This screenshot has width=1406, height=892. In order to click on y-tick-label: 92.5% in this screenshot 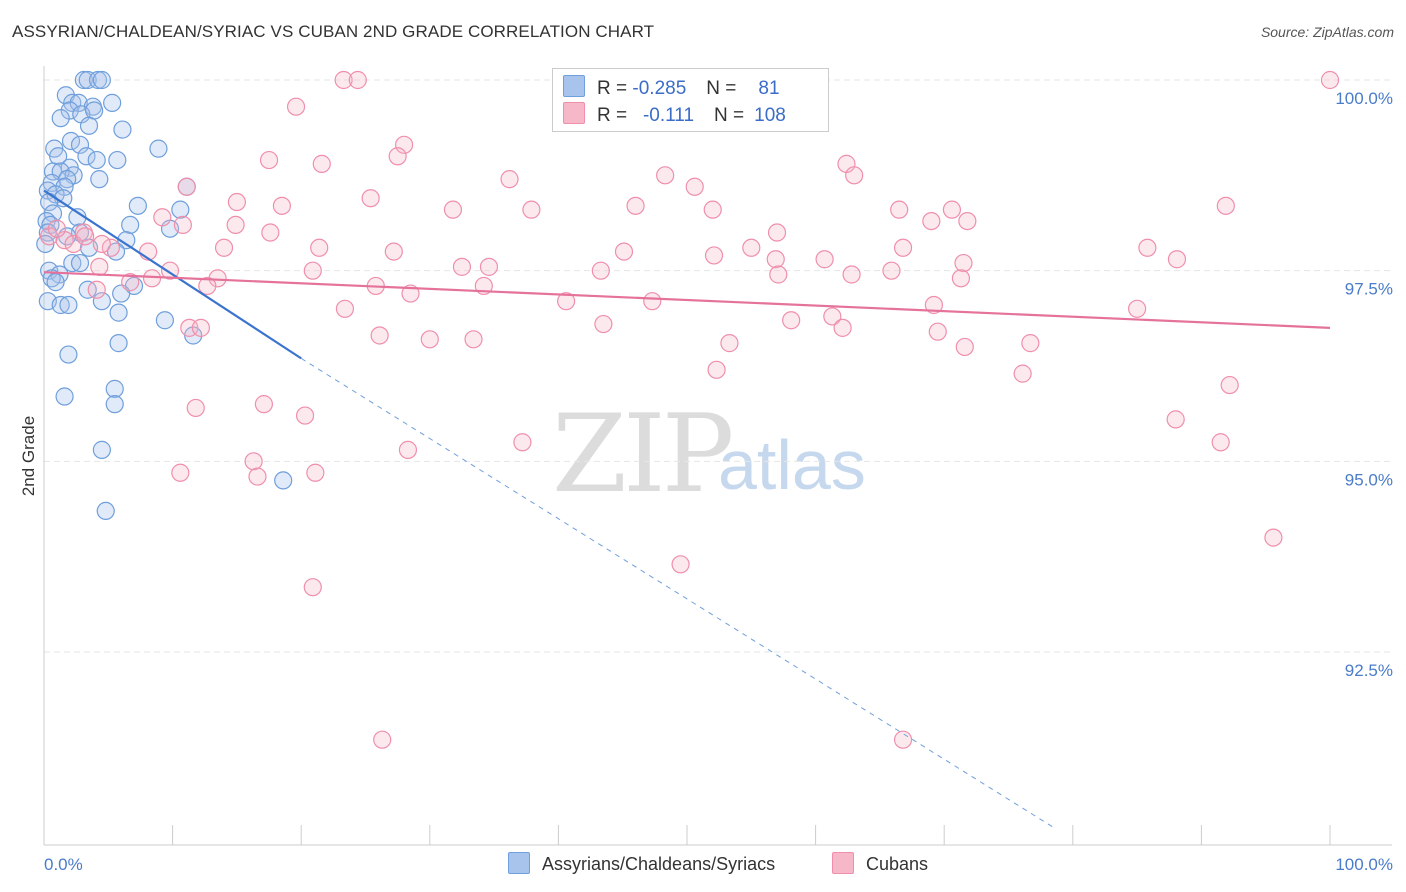, I will do `click(1369, 670)`.